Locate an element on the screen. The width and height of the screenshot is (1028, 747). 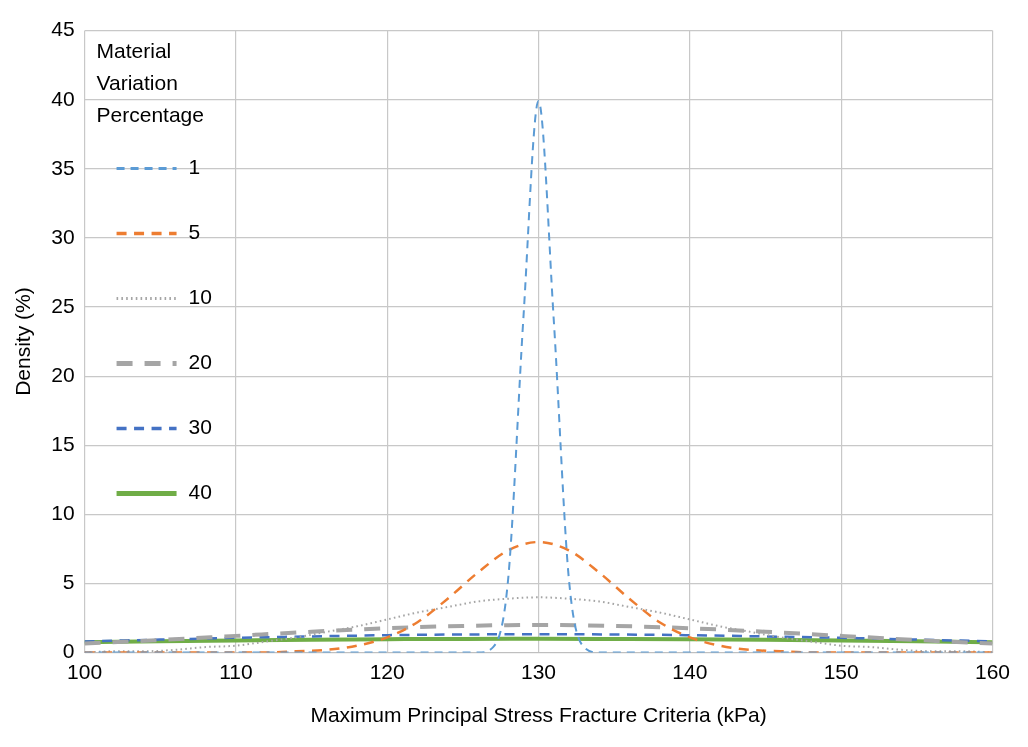
y-tick-label: 40 is located at coordinates (63, 98).